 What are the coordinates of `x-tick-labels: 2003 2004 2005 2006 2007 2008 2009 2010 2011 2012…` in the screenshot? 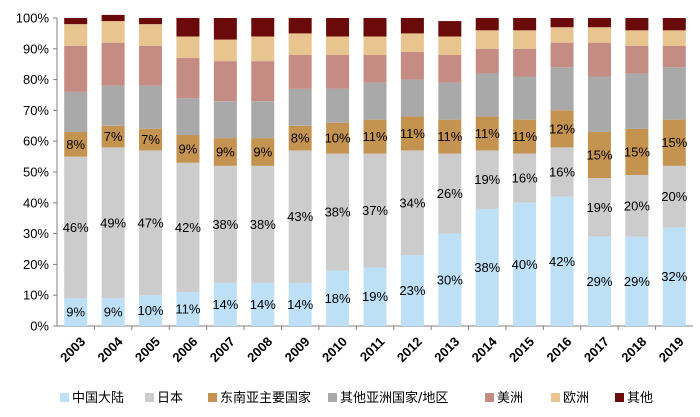 It's located at (372, 349).